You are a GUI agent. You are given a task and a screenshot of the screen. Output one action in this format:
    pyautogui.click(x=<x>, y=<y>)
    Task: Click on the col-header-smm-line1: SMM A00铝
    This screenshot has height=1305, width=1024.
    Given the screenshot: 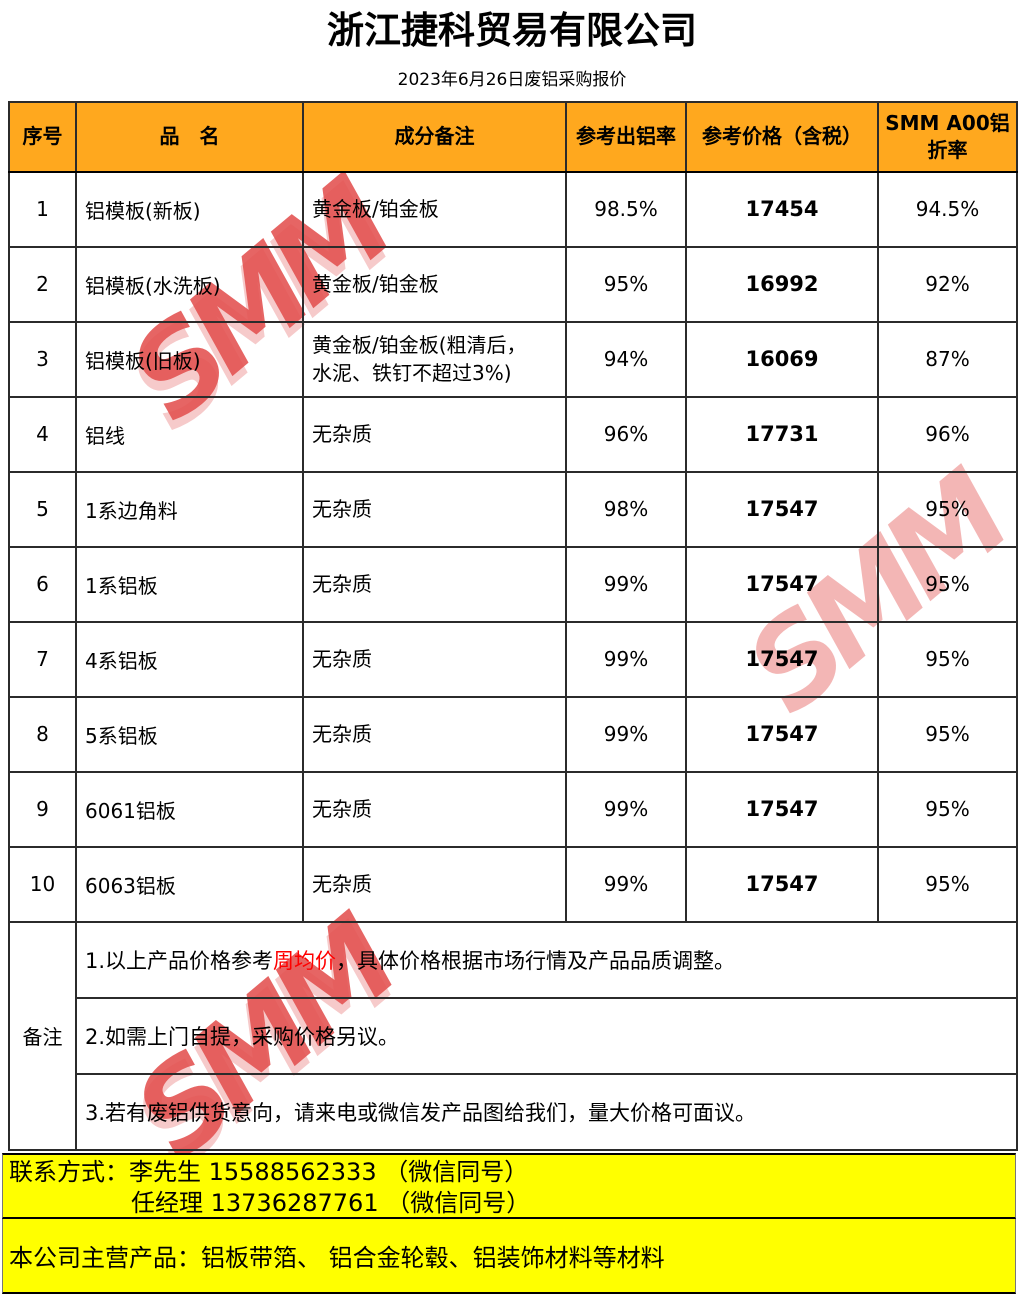 What is the action you would take?
    pyautogui.click(x=947, y=122)
    